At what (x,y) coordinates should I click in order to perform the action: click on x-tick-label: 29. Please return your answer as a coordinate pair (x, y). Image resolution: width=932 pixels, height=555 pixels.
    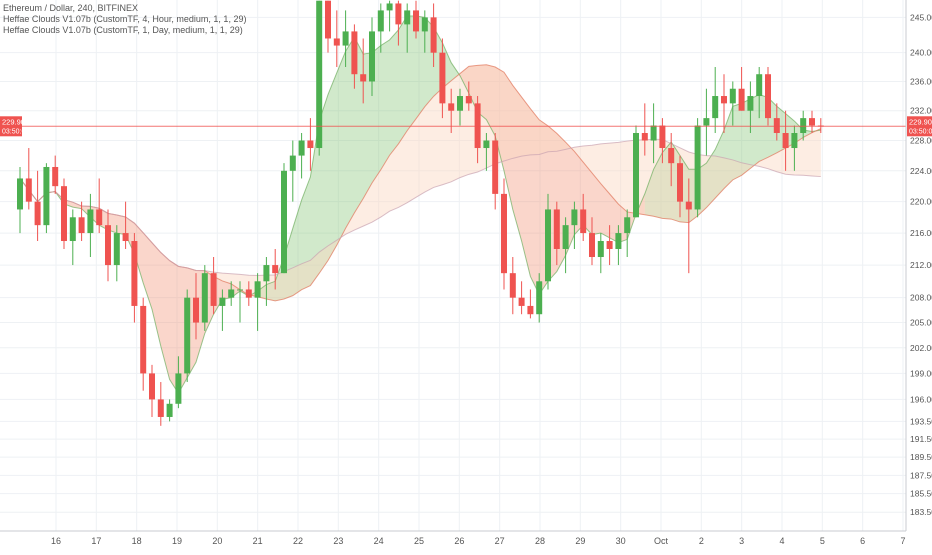
    Looking at the image, I should click on (580, 541).